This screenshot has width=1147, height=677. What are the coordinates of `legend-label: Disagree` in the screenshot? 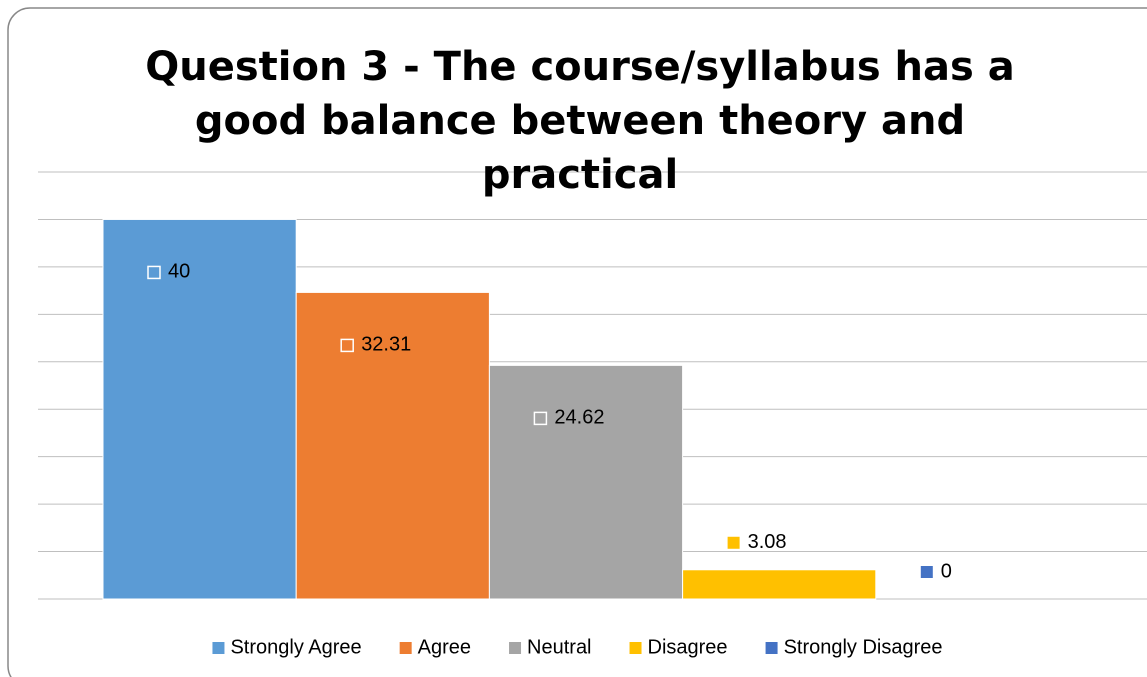 It's located at (688, 647).